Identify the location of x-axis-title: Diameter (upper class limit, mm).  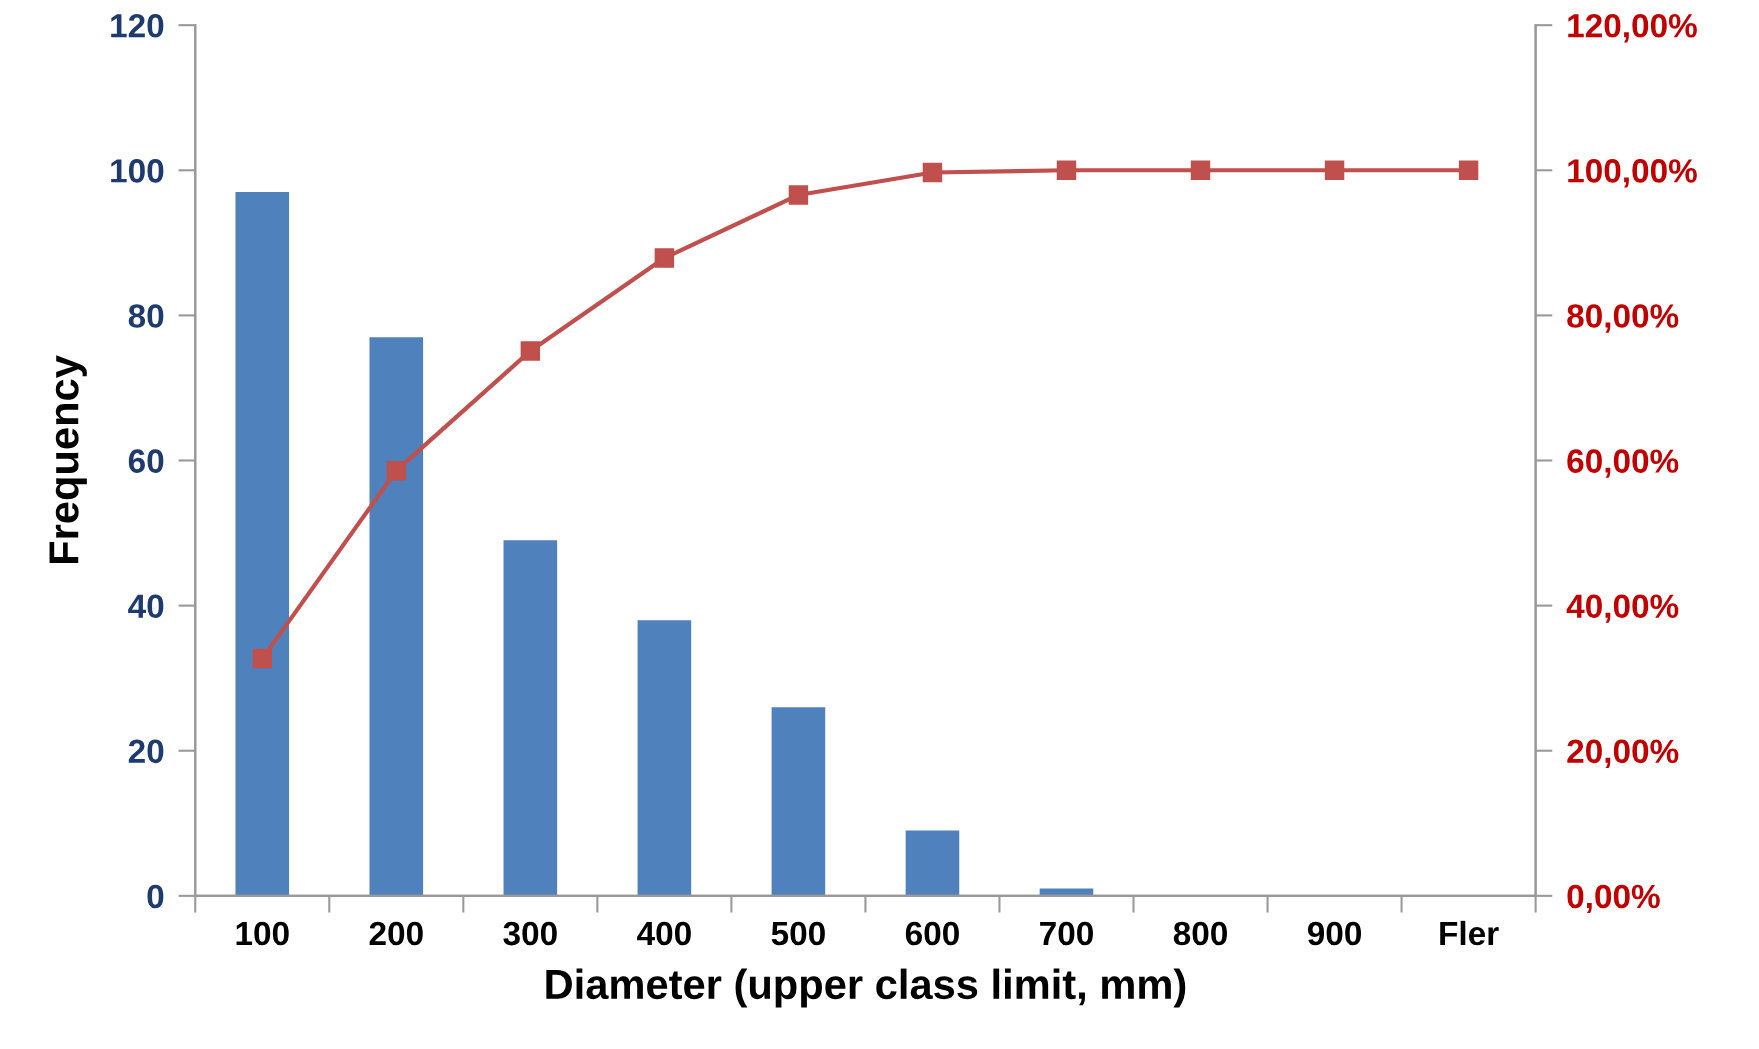
(866, 988).